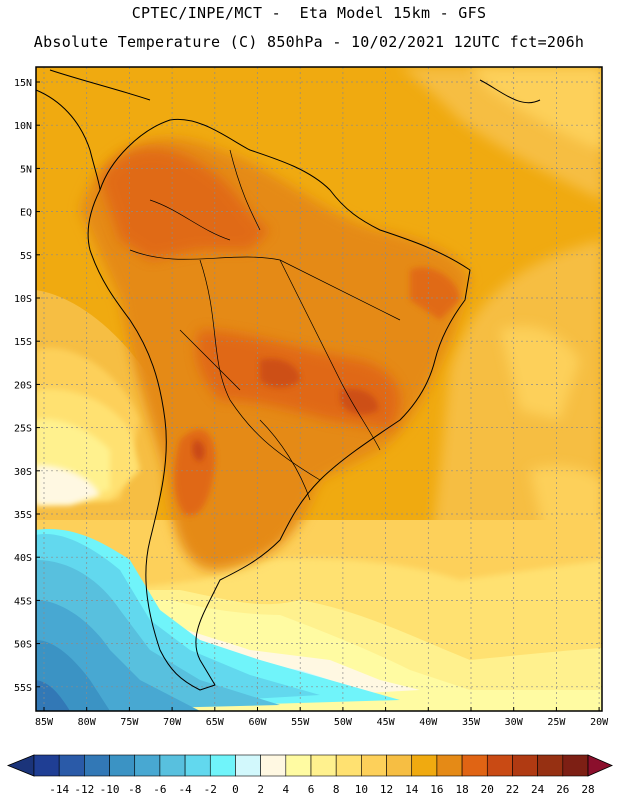  I want to click on lat-tick-label: 35S, so click(23, 515).